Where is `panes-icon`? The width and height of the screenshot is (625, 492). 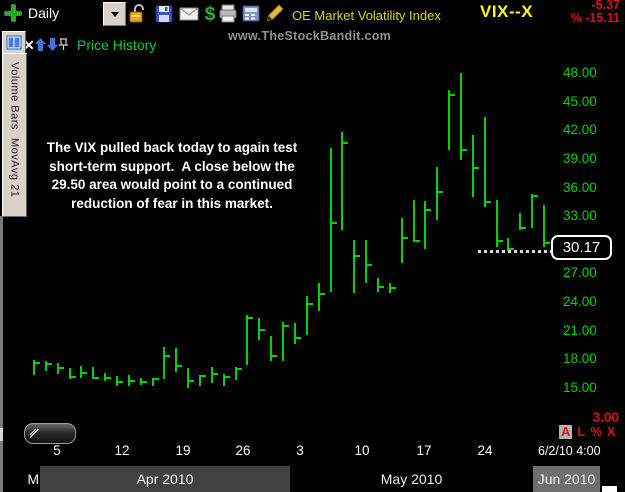
panes-icon is located at coordinates (14, 42).